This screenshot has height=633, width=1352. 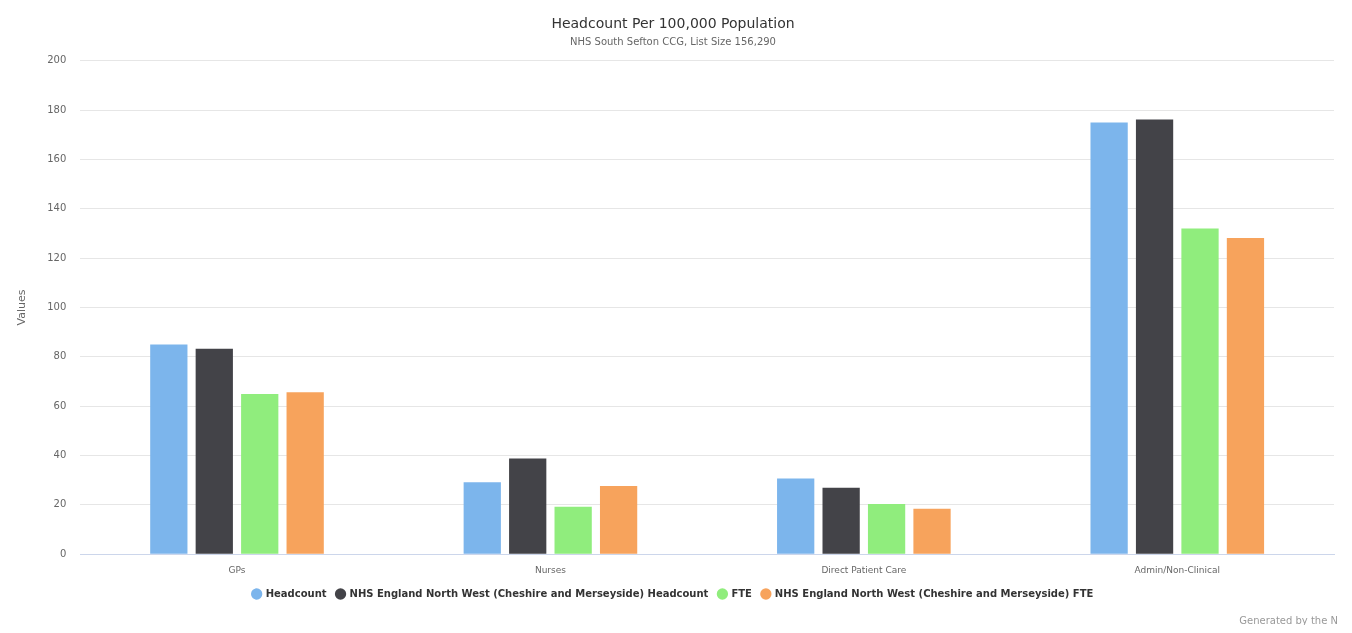 What do you see at coordinates (60, 455) in the screenshot?
I see `y-tick-label: 40` at bounding box center [60, 455].